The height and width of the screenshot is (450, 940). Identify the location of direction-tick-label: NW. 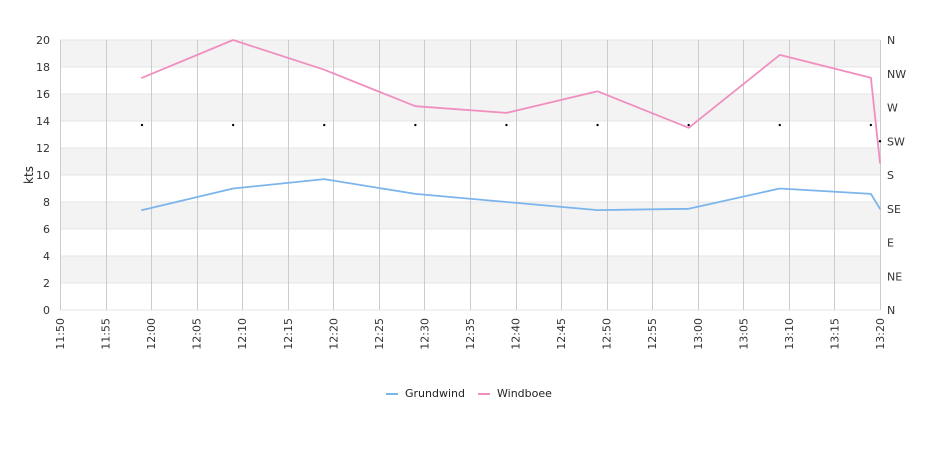
(896, 74).